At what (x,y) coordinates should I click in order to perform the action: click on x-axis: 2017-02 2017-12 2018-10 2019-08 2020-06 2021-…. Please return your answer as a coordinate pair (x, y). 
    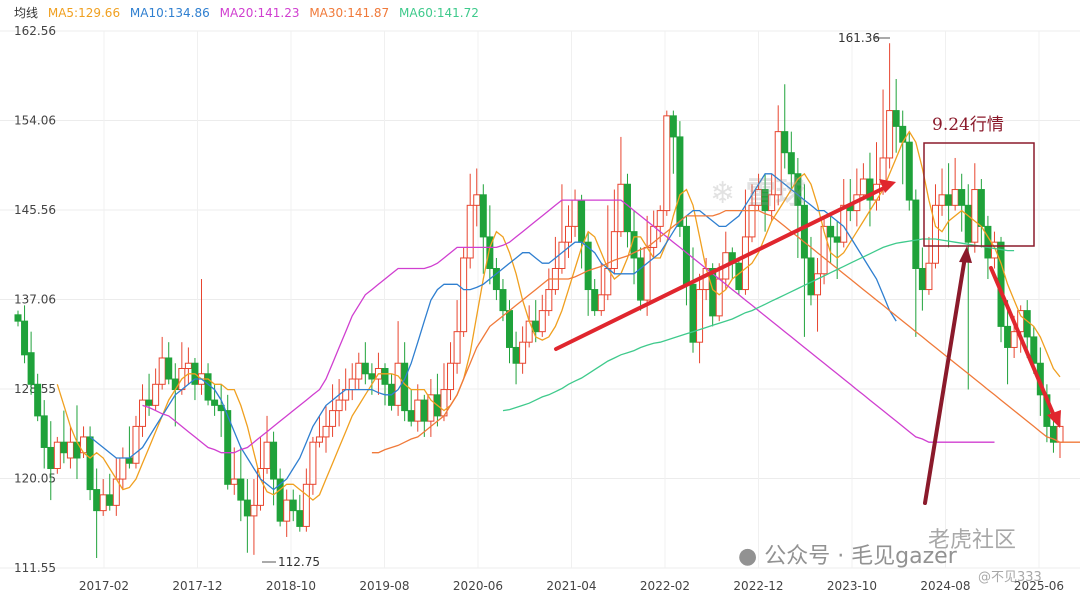
    Looking at the image, I should click on (571, 586).